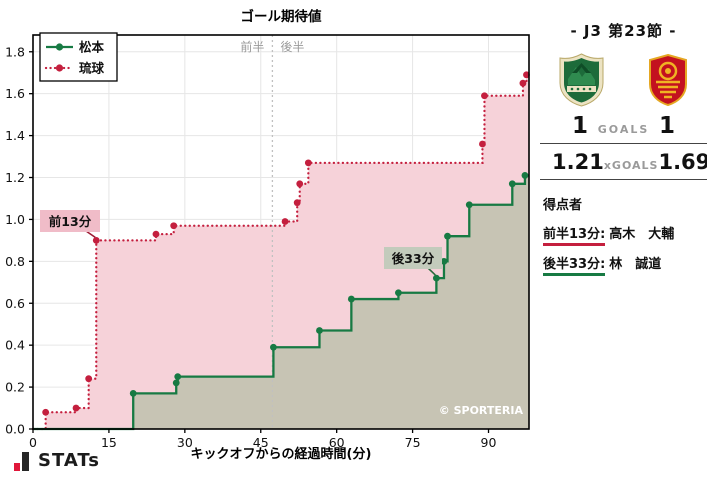 This screenshot has width=707, height=479. I want to click on x-tick-label: 45, so click(261, 442).